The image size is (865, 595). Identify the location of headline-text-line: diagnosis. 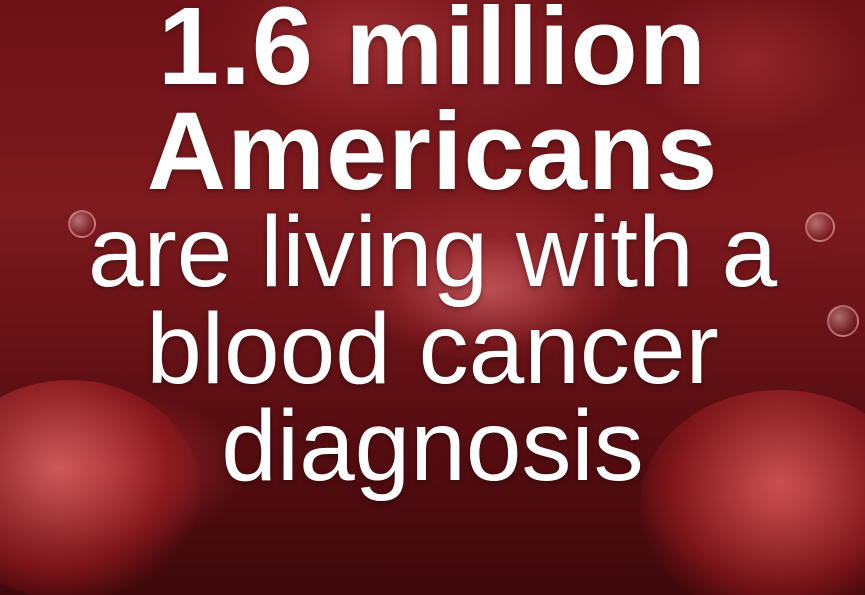
(432, 446).